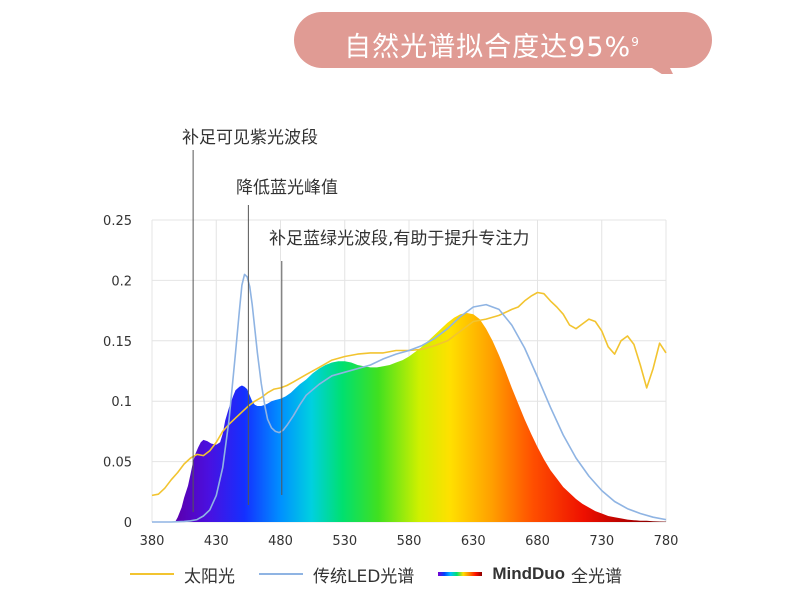  I want to click on legend-label-mindduo-suffix: 全光谱, so click(597, 576).